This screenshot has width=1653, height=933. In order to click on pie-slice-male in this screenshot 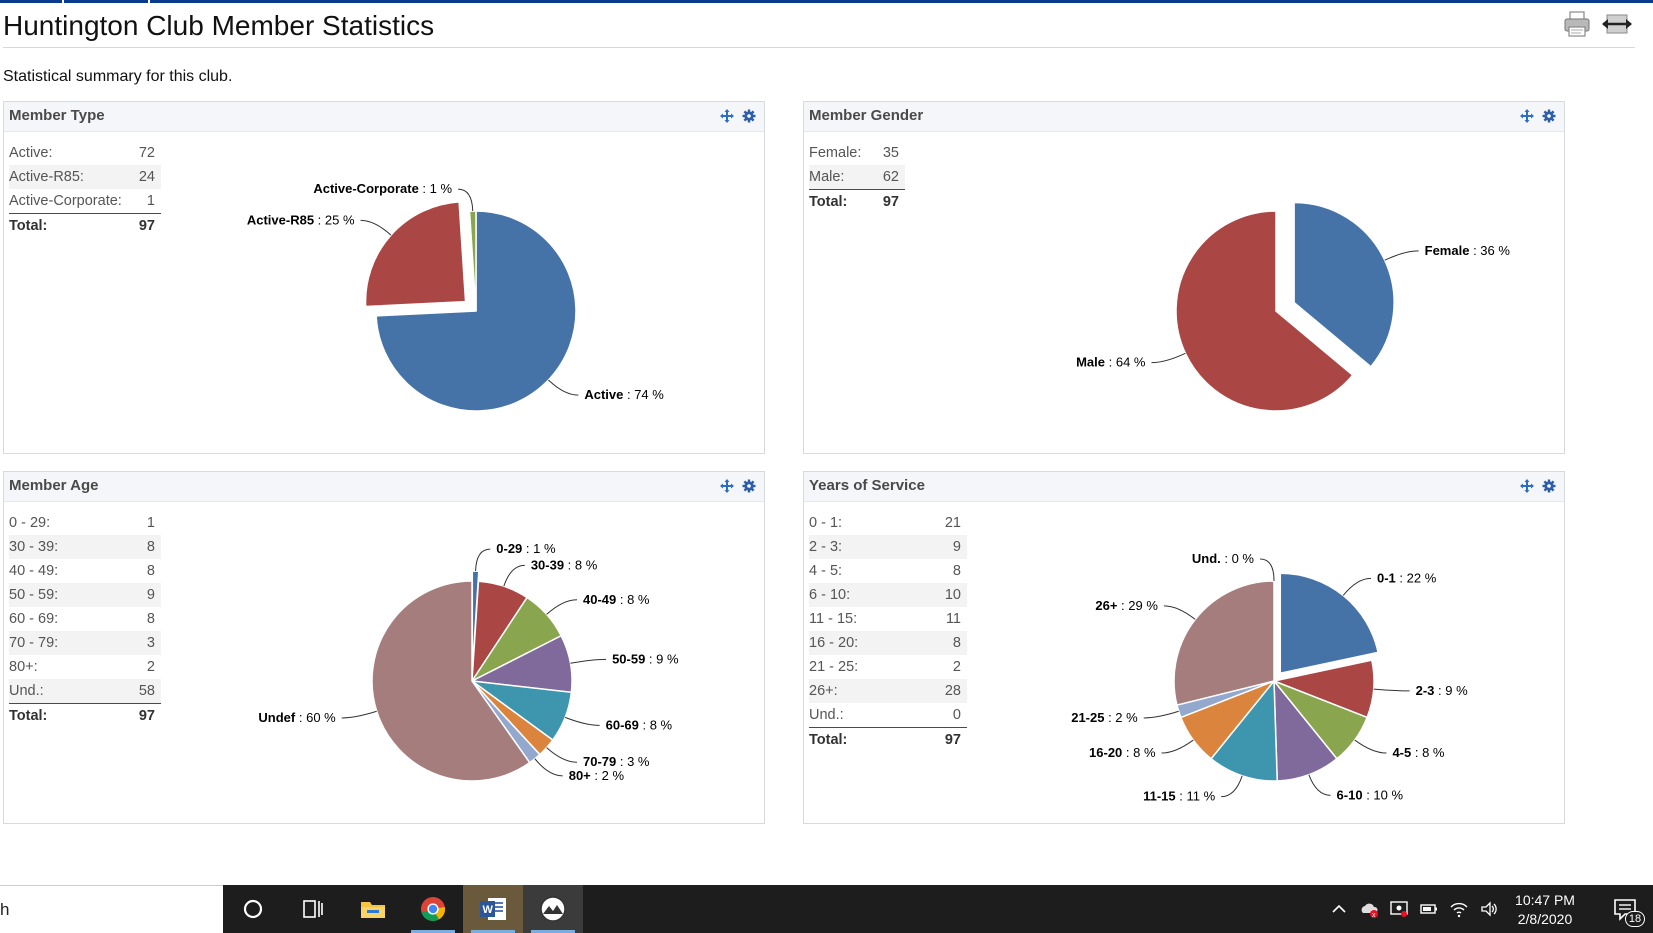, I will do `click(1264, 311)`.